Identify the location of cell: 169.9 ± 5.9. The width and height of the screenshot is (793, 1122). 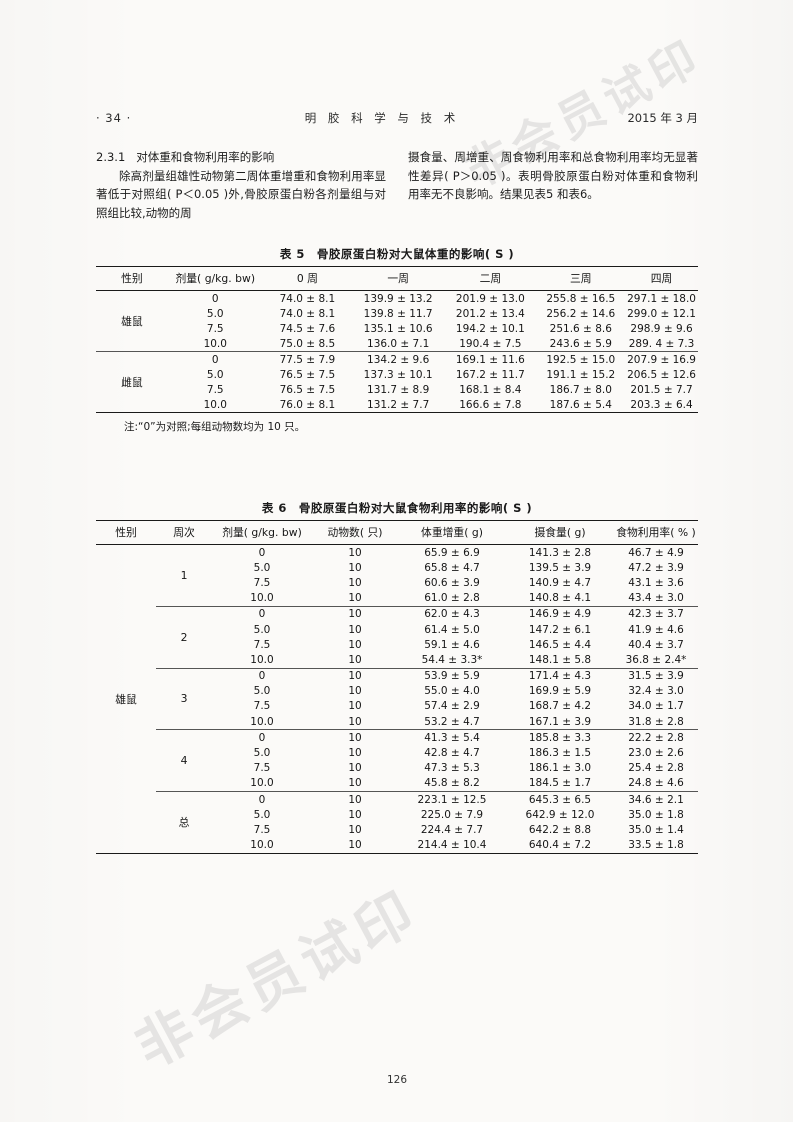
(560, 691).